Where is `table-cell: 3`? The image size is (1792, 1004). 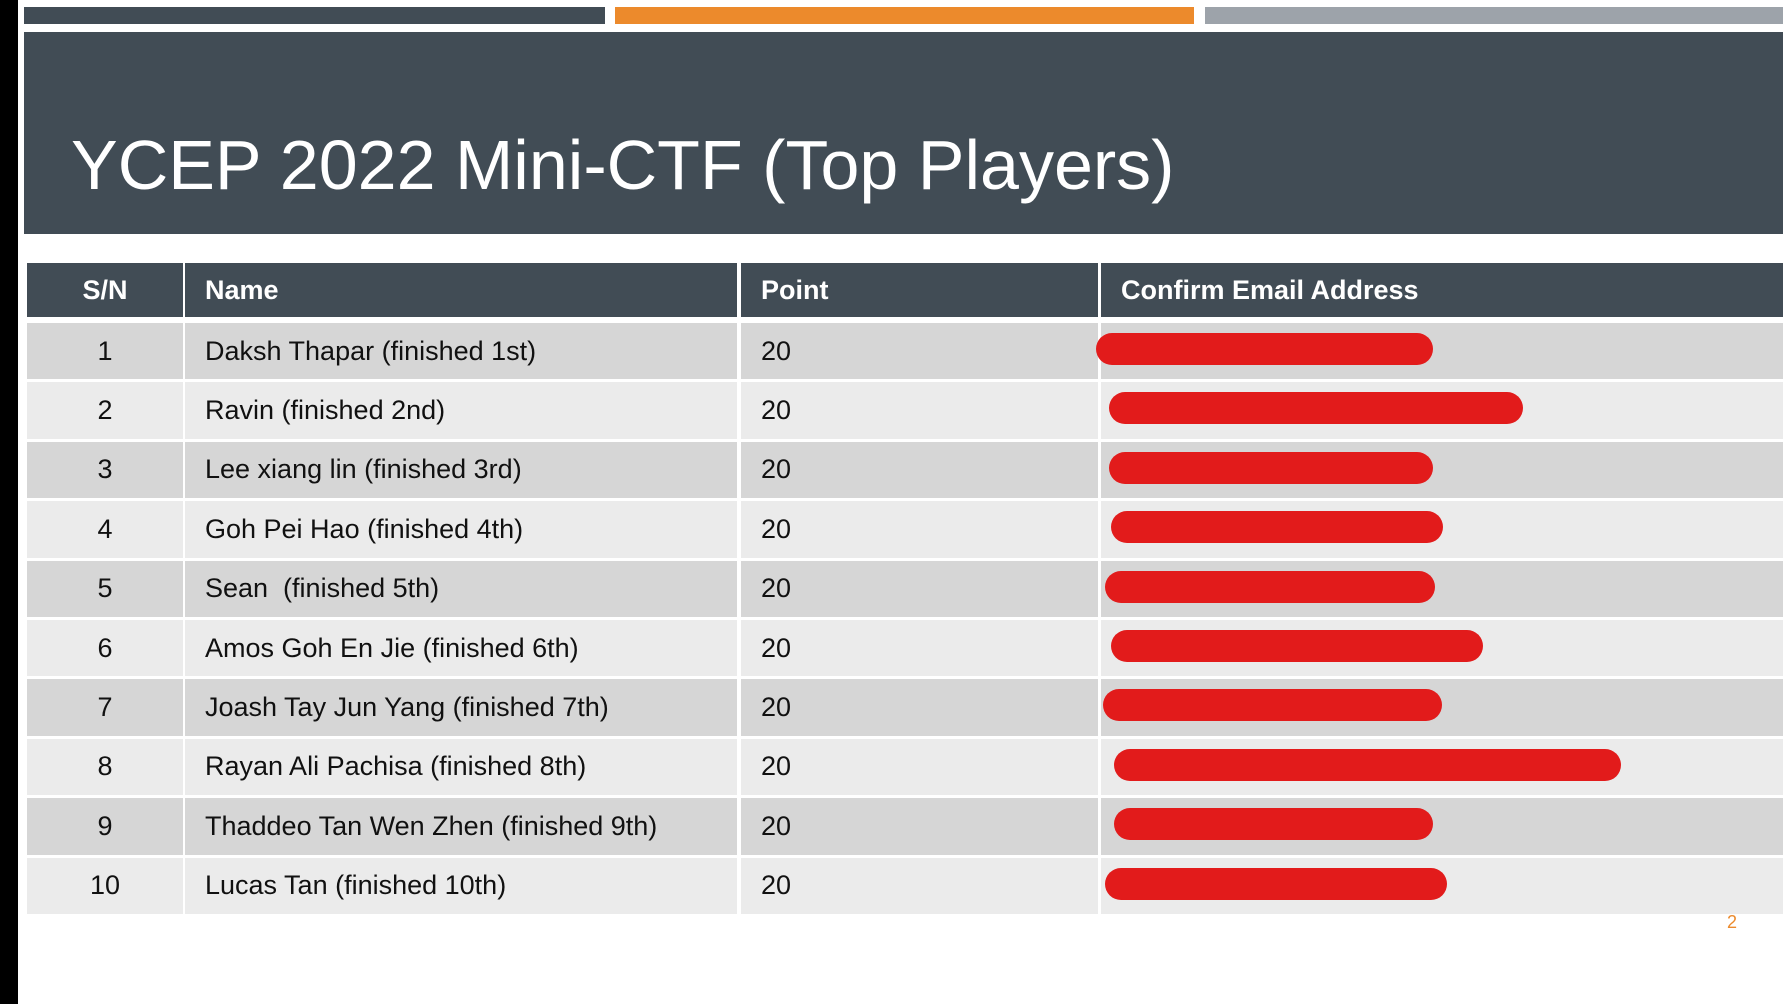 table-cell: 3 is located at coordinates (105, 470).